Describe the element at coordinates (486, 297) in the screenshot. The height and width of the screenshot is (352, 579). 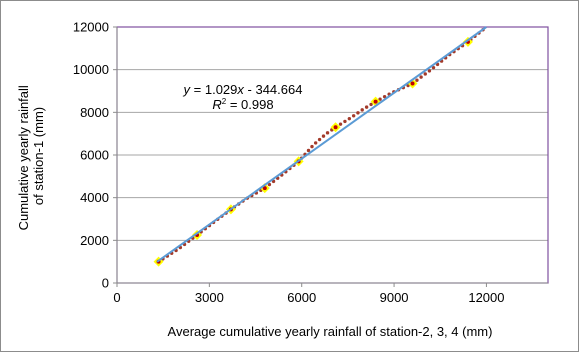
I see `x-tick-label: 12000` at that location.